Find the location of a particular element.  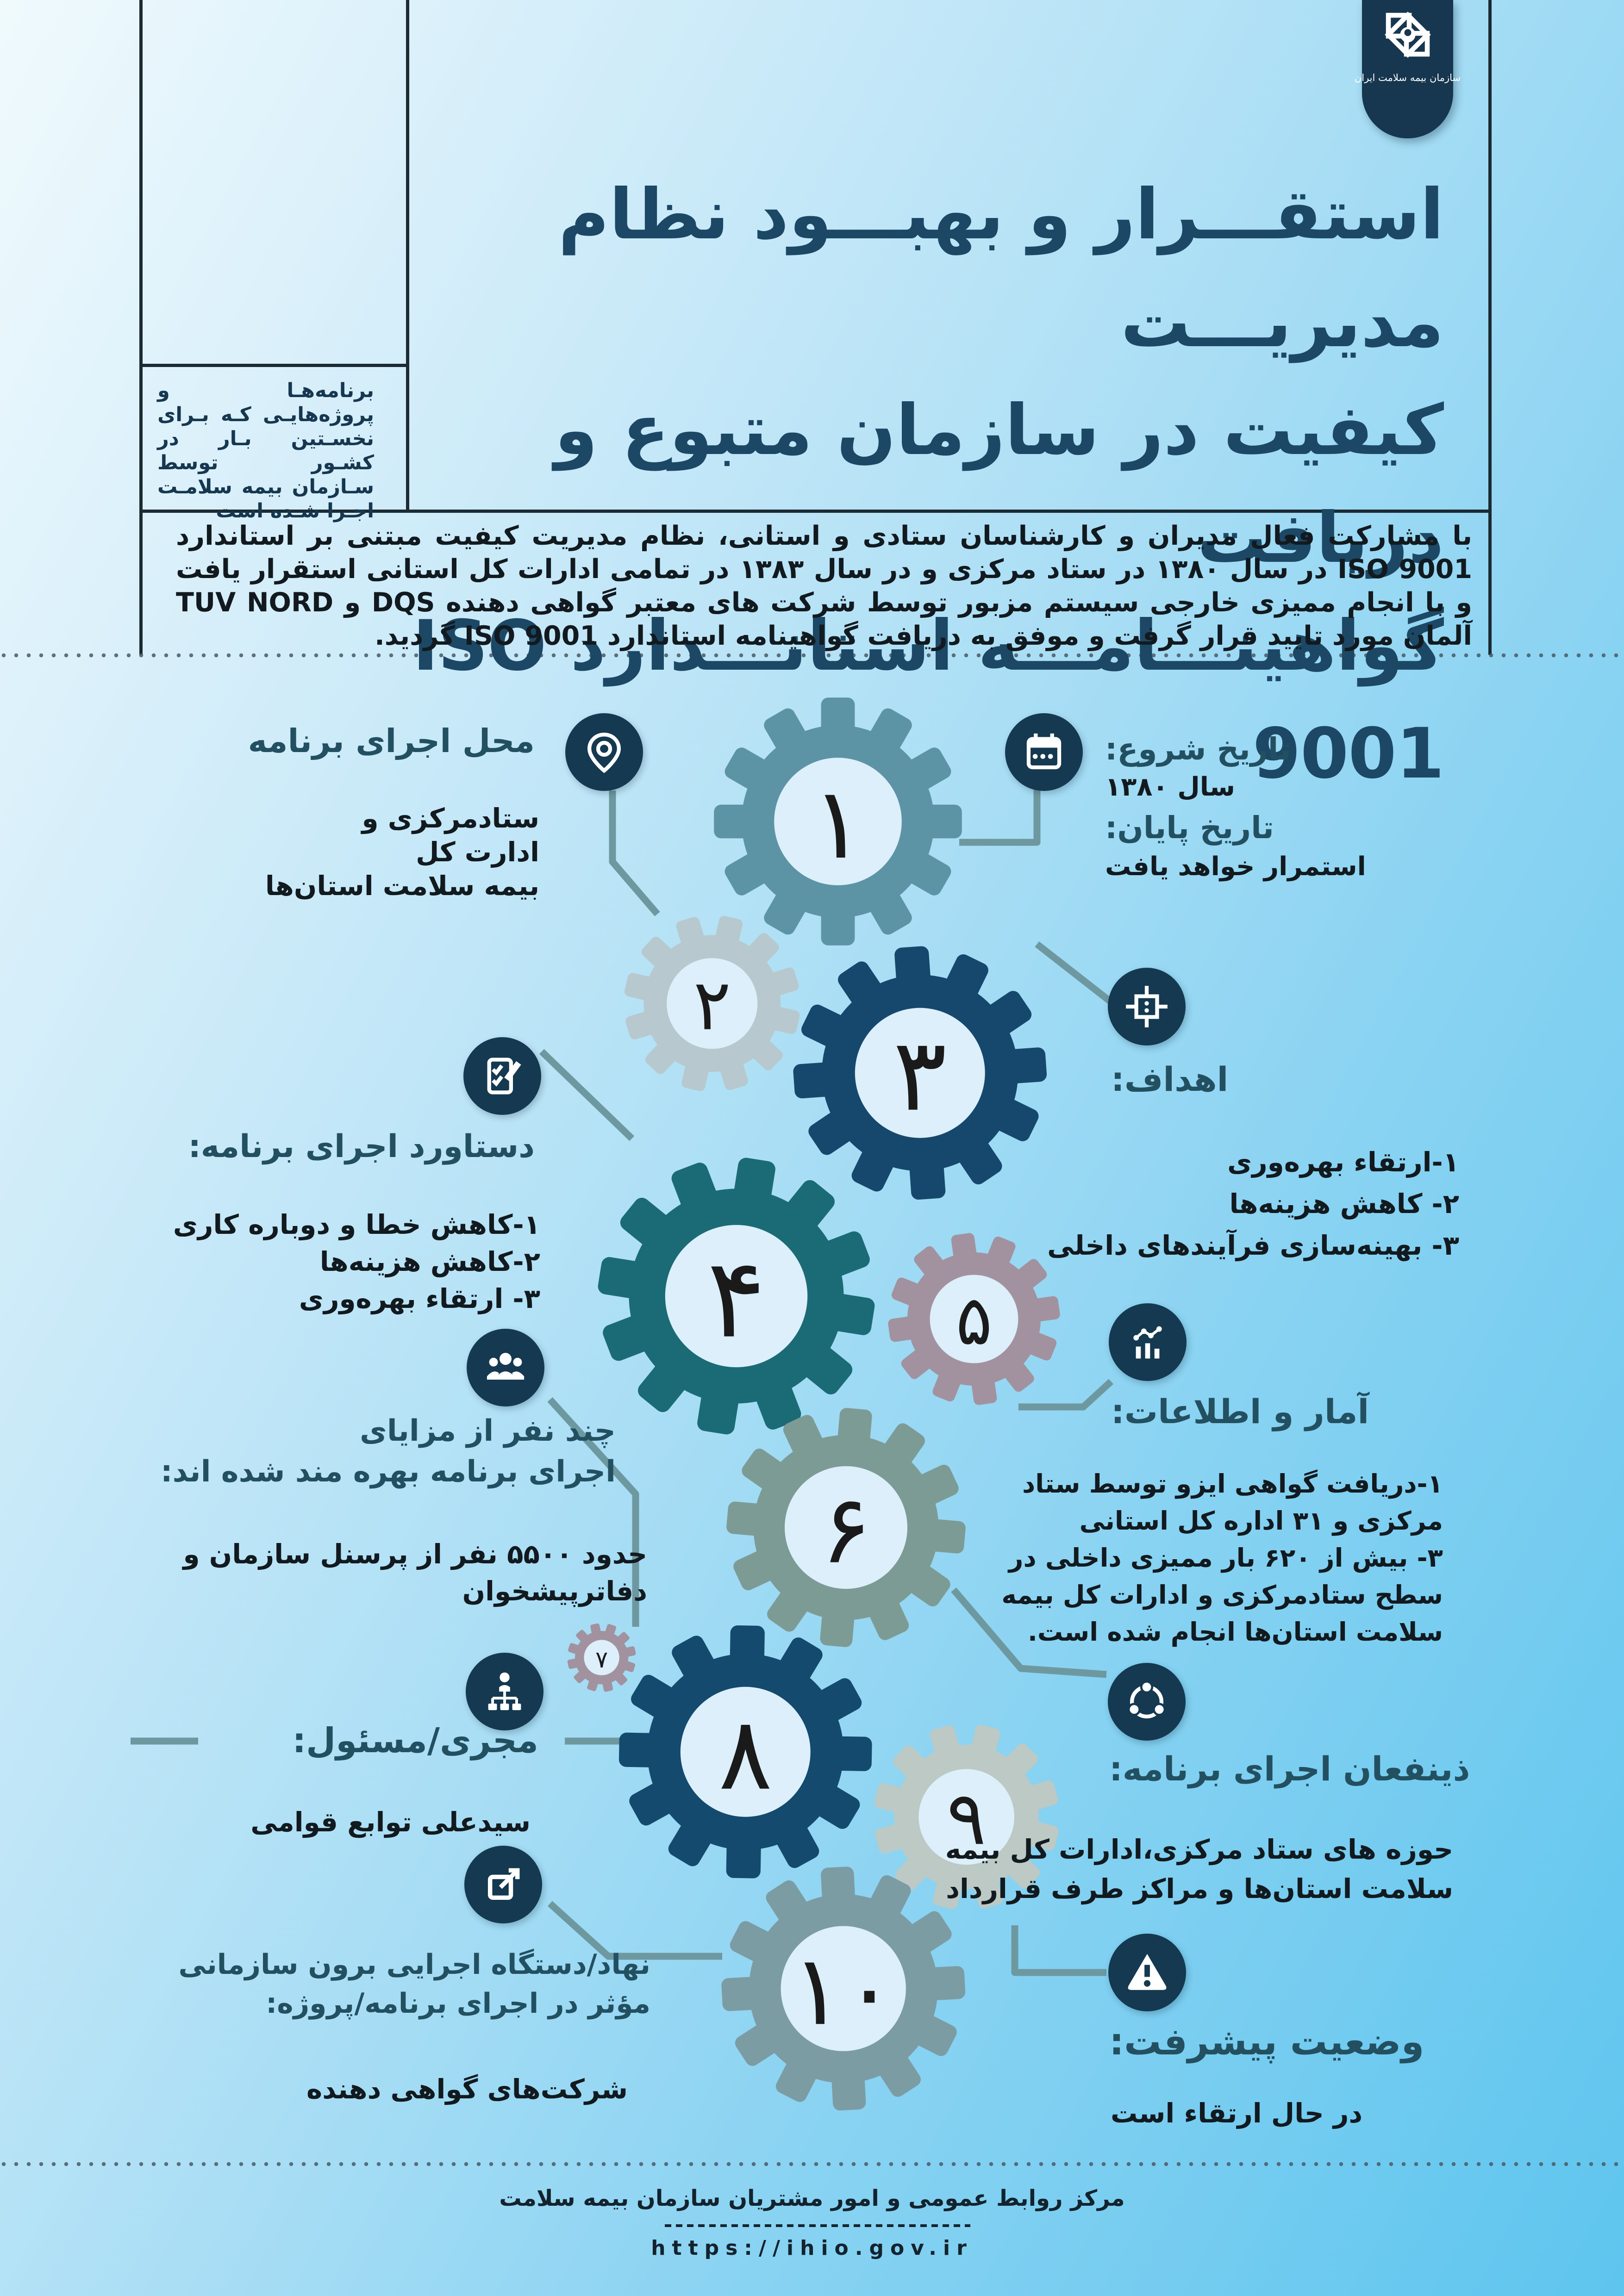

title-line-3: گواهینـــامـــه استانـــدارد ISO 9001 is located at coordinates (928, 700).